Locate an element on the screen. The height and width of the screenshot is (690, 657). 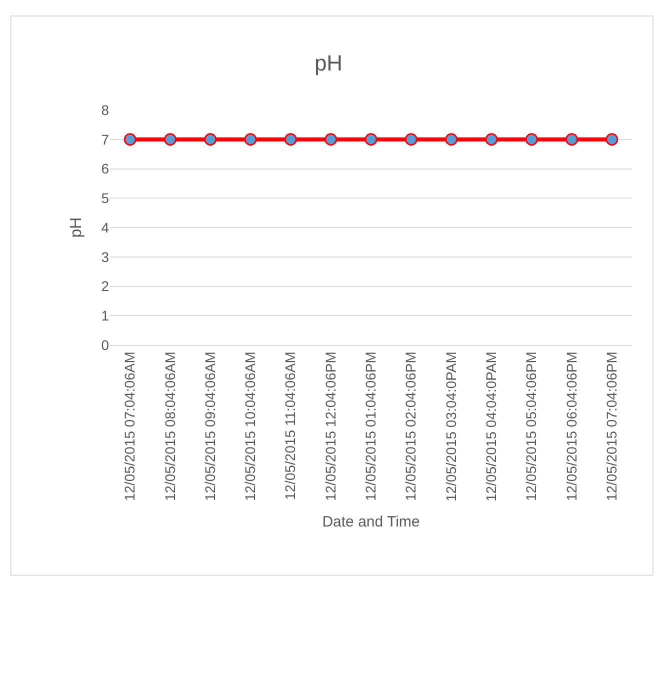
y-tick-label: 4 is located at coordinates (105, 227).